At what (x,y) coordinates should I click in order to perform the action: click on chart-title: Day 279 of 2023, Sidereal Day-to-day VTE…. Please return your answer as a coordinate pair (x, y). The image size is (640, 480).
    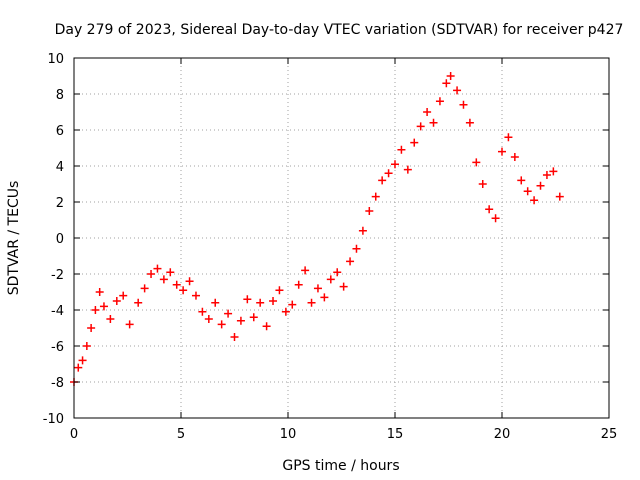
    Looking at the image, I should click on (339, 30).